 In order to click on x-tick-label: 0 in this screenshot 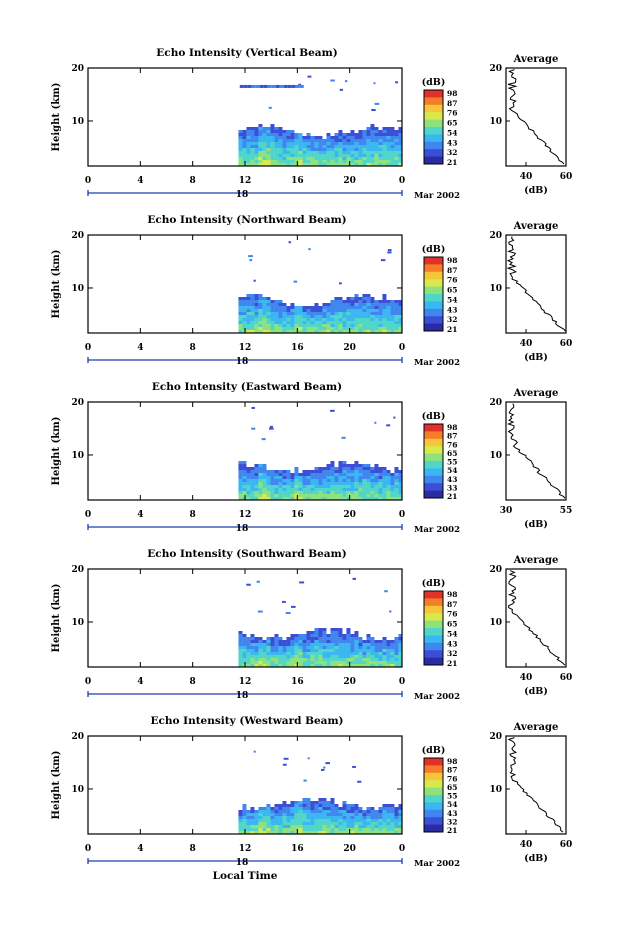, I will do `click(88, 181)`.